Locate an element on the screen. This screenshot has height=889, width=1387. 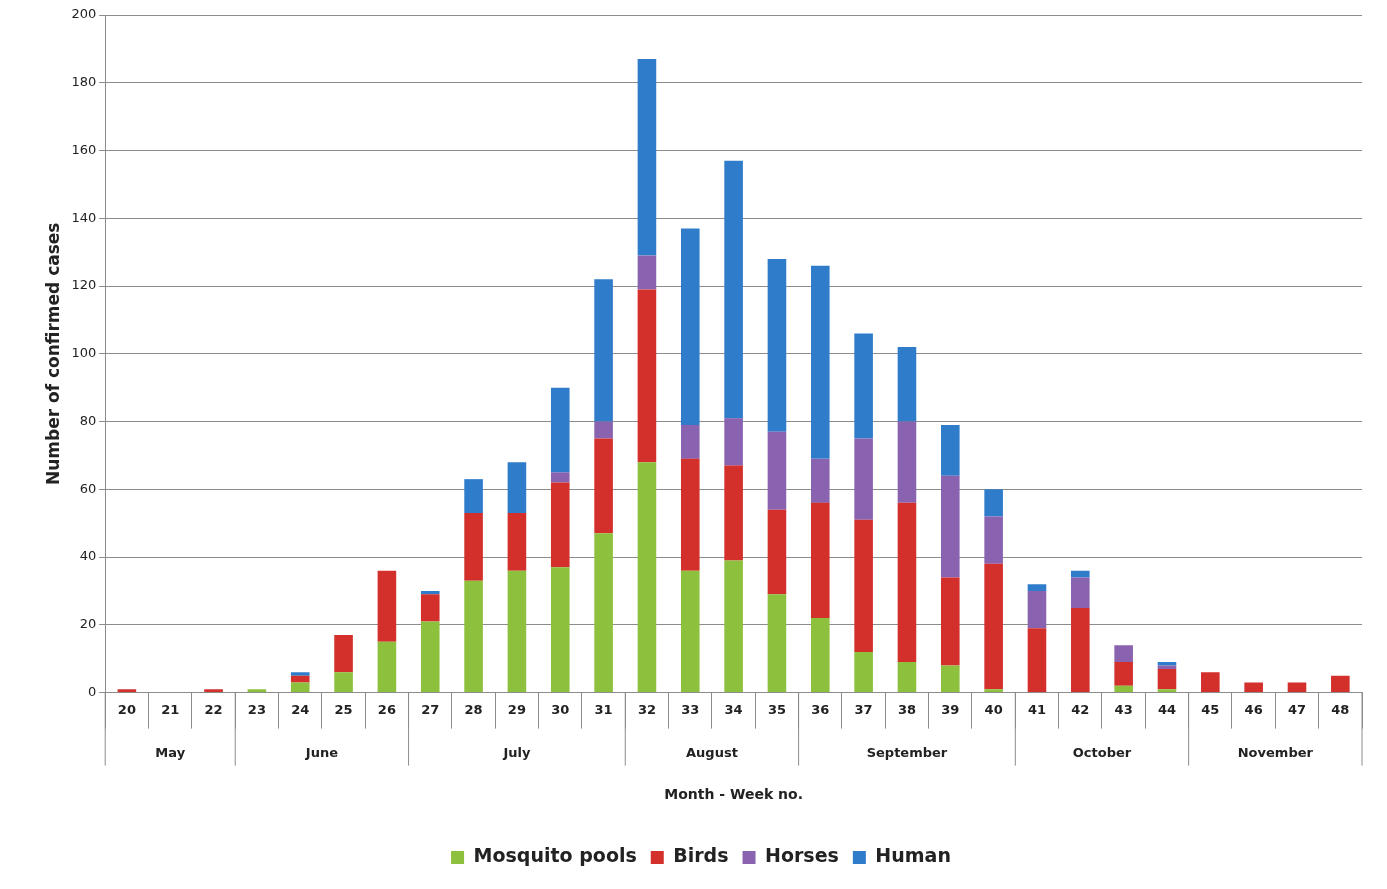
x-tick-label: 26 is located at coordinates (386, 709).